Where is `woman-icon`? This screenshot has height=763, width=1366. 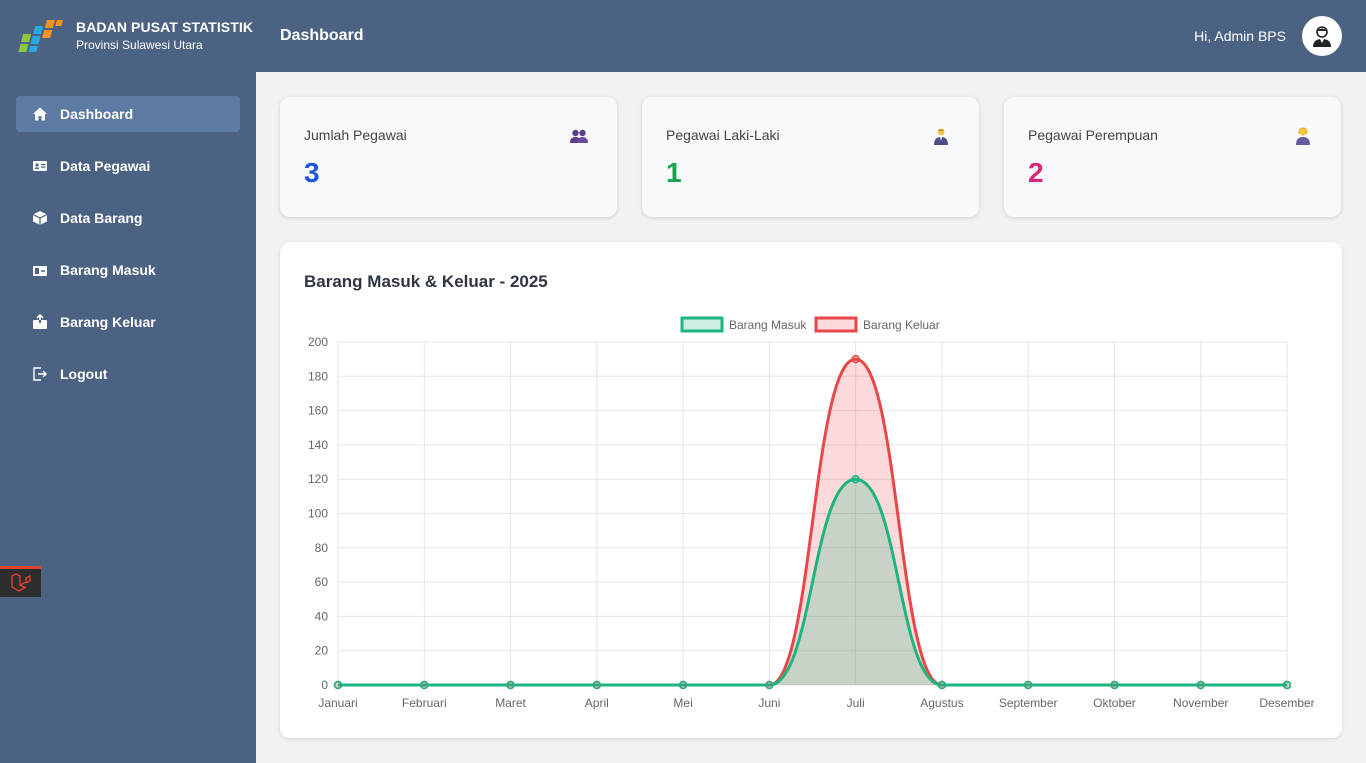
woman-icon is located at coordinates (1303, 136).